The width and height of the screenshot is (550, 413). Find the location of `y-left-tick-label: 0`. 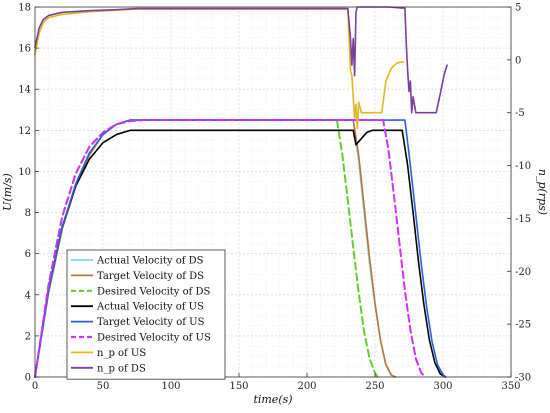

y-left-tick-label: 0 is located at coordinates (28, 378).